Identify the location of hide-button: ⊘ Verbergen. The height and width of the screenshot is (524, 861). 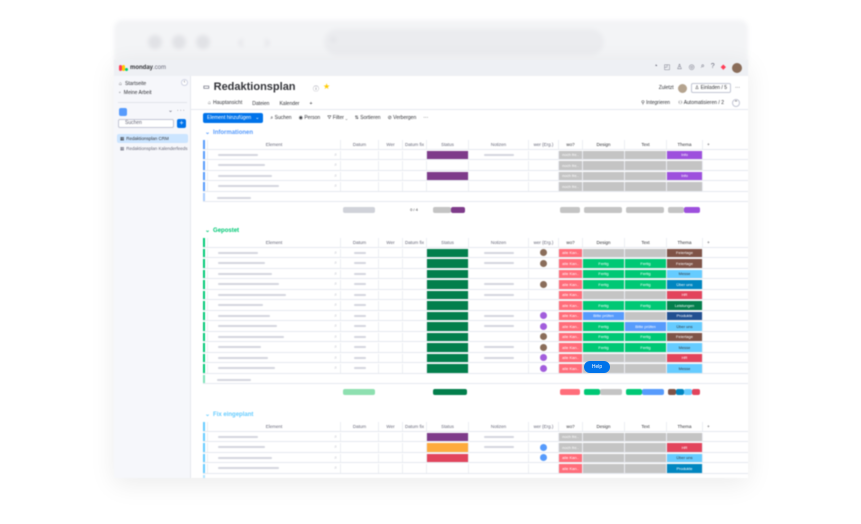
(402, 118).